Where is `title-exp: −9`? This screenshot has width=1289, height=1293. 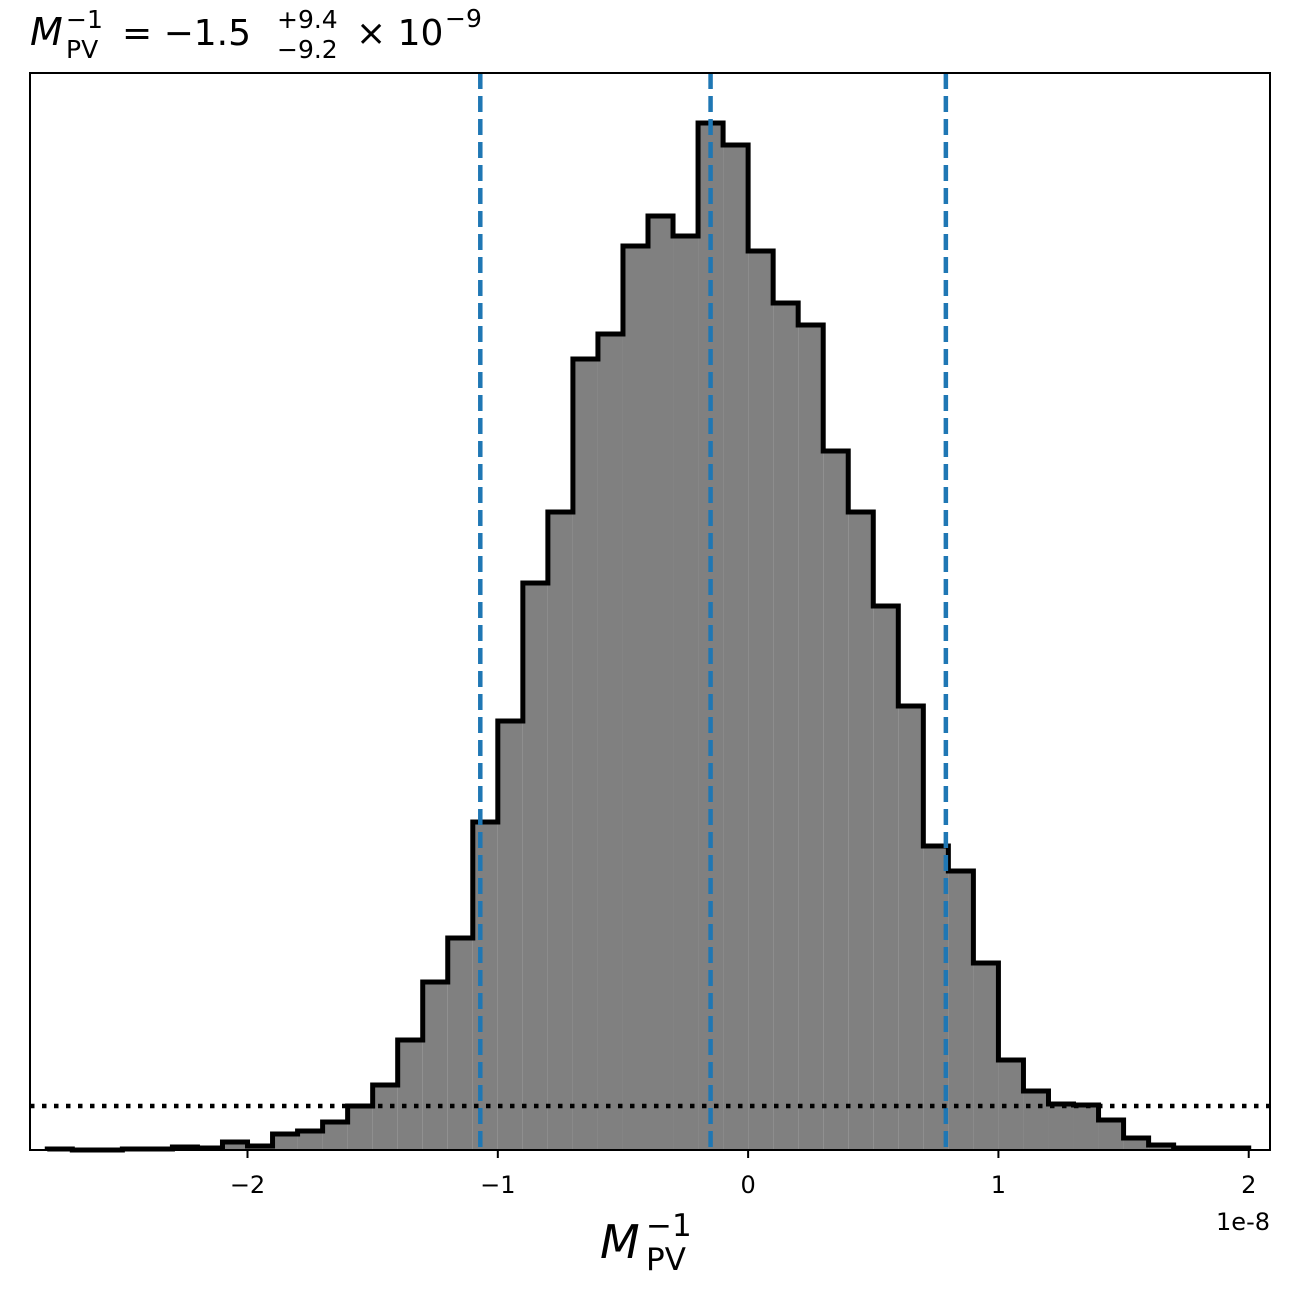 title-exp: −9 is located at coordinates (463, 18).